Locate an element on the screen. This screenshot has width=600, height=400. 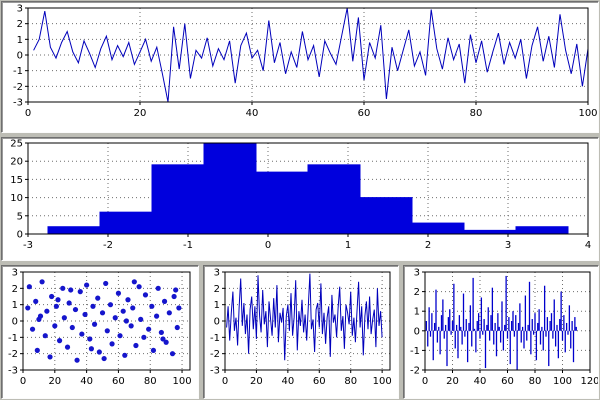
panel-scatter-chart: 0 20 40 60 80 100 -3 -2 -1 0 1 2 3 is located at coordinates (100, 332).